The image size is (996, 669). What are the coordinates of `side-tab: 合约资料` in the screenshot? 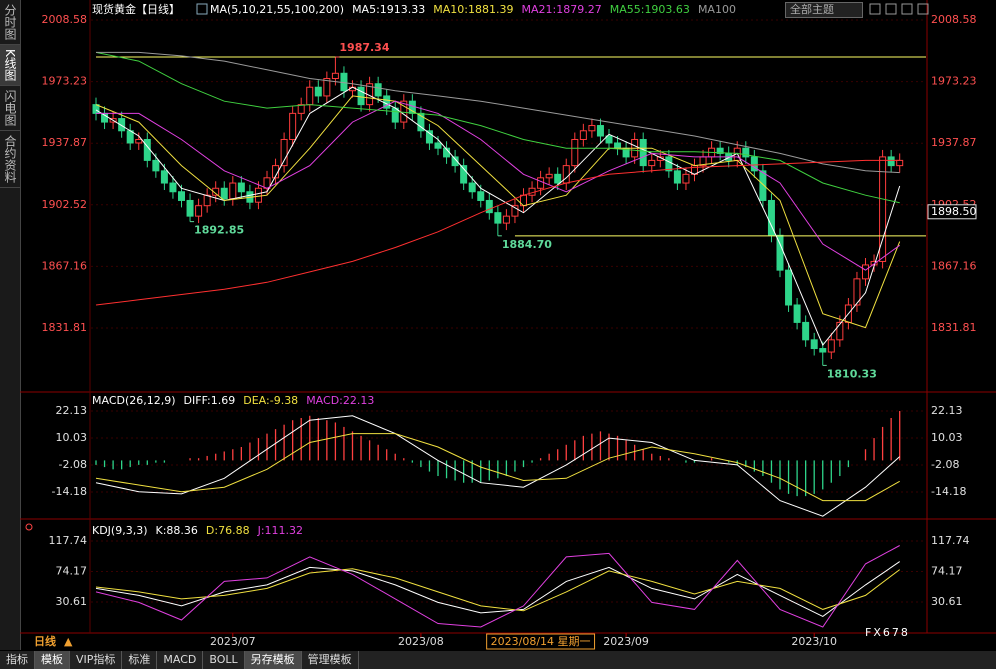 It's located at (10, 159).